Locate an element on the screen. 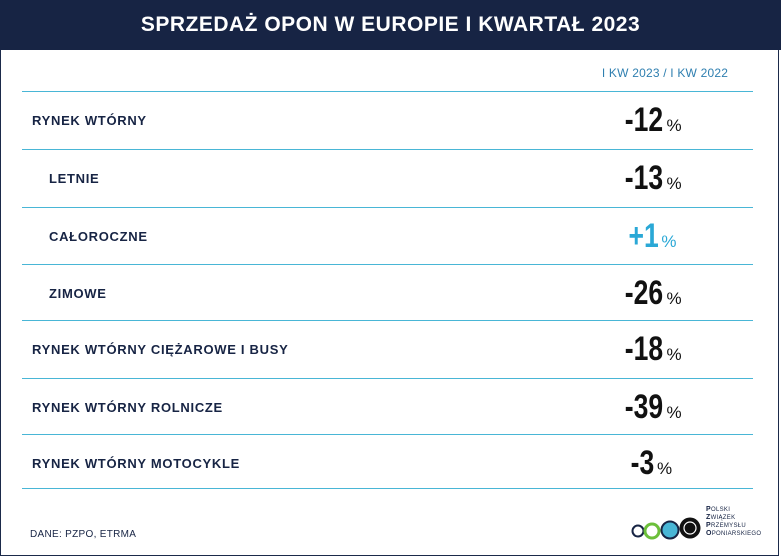 The width and height of the screenshot is (781, 558). table-row: ZIMOWE -26 % is located at coordinates (387, 293).